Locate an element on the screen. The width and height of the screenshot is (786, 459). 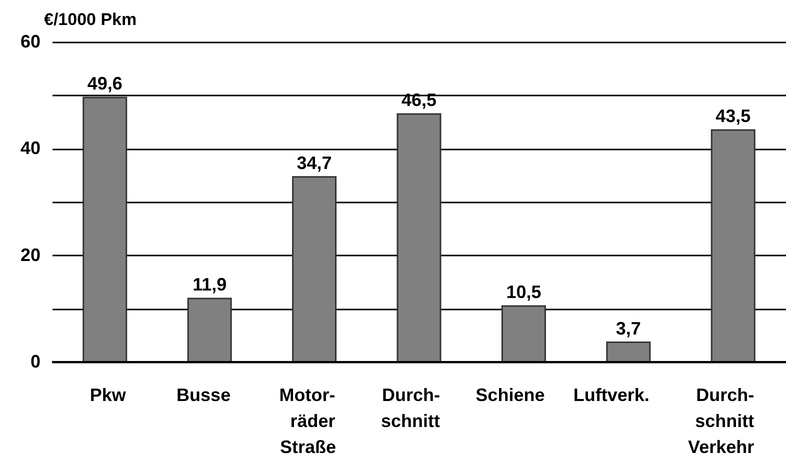
y-tick-label: 60 is located at coordinates (30, 42).